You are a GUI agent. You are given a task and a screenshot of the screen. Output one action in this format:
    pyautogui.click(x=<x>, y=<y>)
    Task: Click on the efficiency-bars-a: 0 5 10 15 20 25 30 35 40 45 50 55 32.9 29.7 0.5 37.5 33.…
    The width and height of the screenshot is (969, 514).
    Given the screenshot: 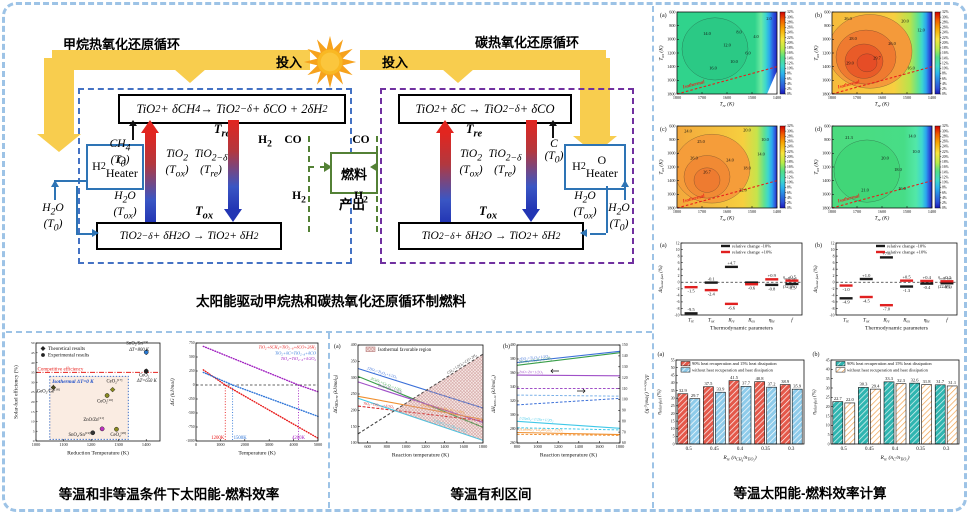 What is the action you would take?
    pyautogui.click(x=732, y=410)
    